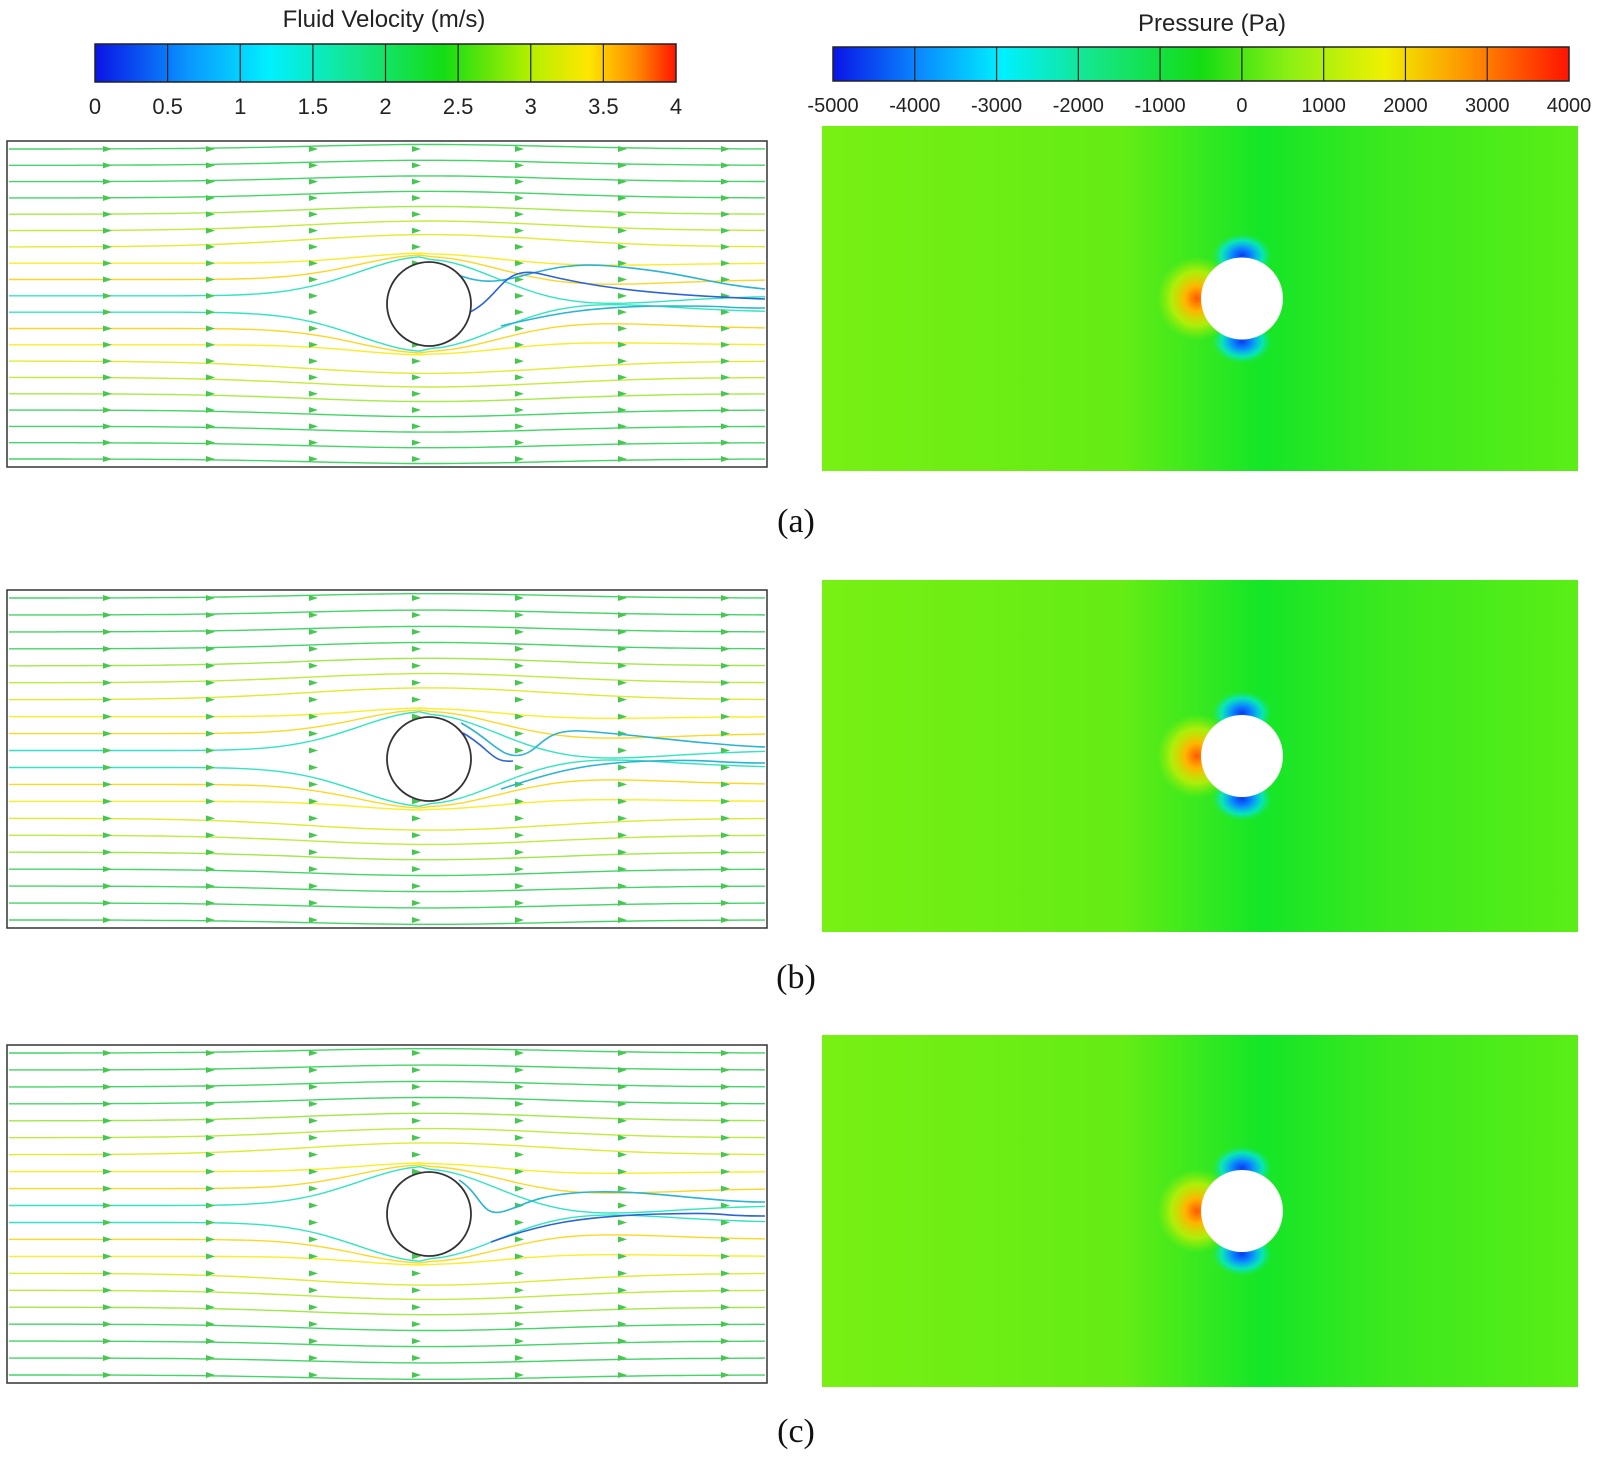  I want to click on velocity-colorbar-dividers, so click(385, 63).